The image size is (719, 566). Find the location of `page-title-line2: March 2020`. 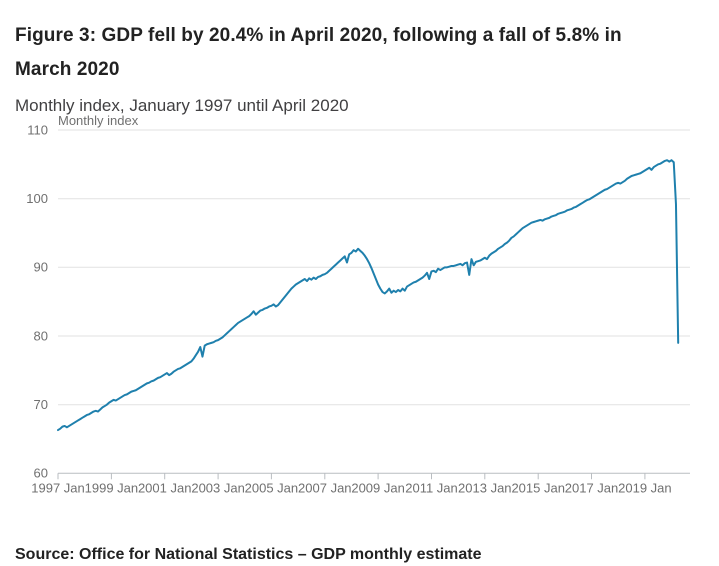

page-title-line2: March 2020 is located at coordinates (67, 69).